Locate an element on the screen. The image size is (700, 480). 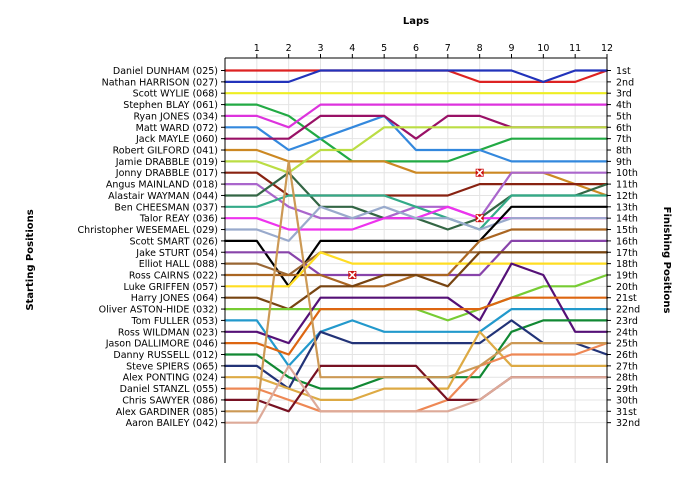
x-tick-label: 11 is located at coordinates (575, 48).